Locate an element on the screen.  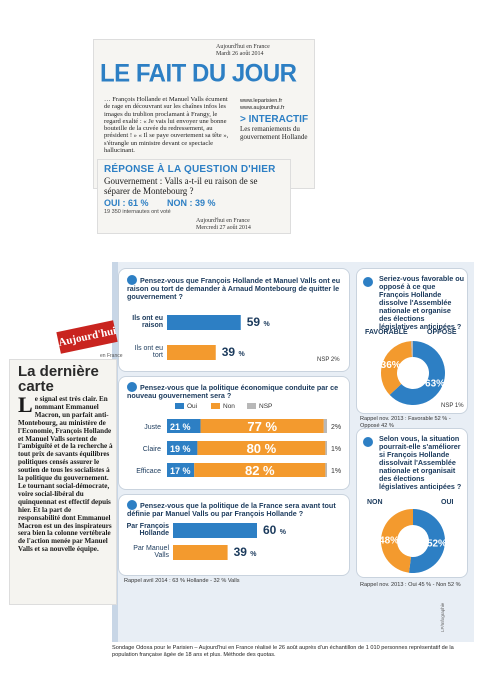
reponse-non: NON : 39 % is located at coordinates (191, 203).